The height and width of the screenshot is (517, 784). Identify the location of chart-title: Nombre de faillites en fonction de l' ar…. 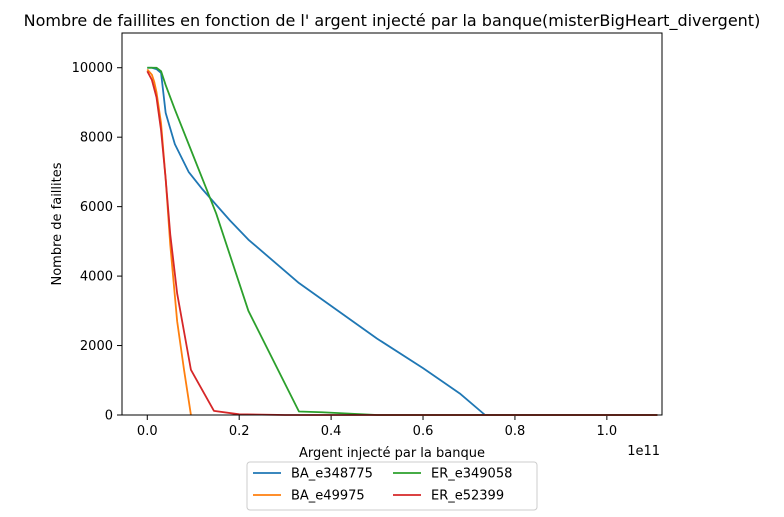
(392, 21).